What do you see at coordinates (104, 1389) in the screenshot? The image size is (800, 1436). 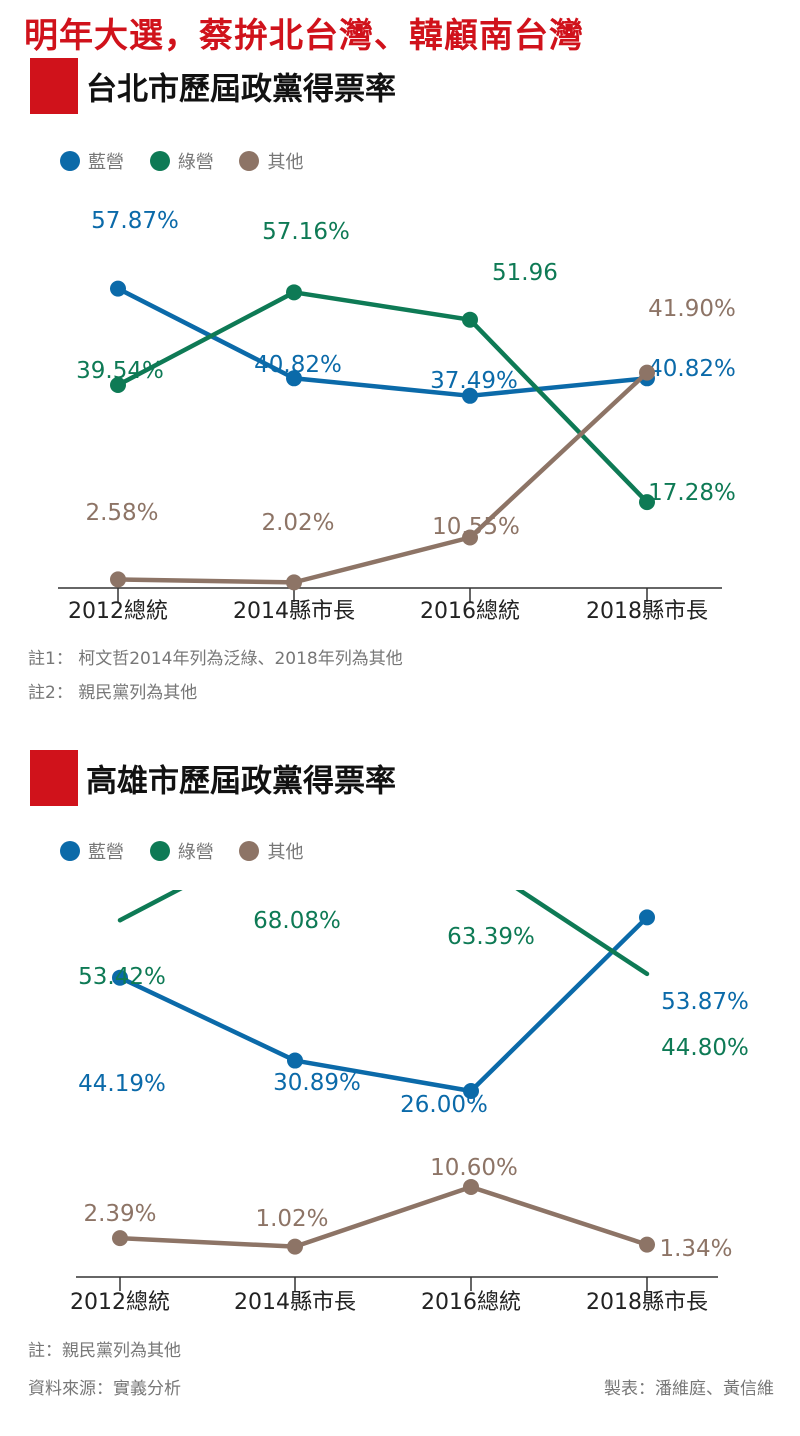 I see `data-source: 資料來源：實義分析` at bounding box center [104, 1389].